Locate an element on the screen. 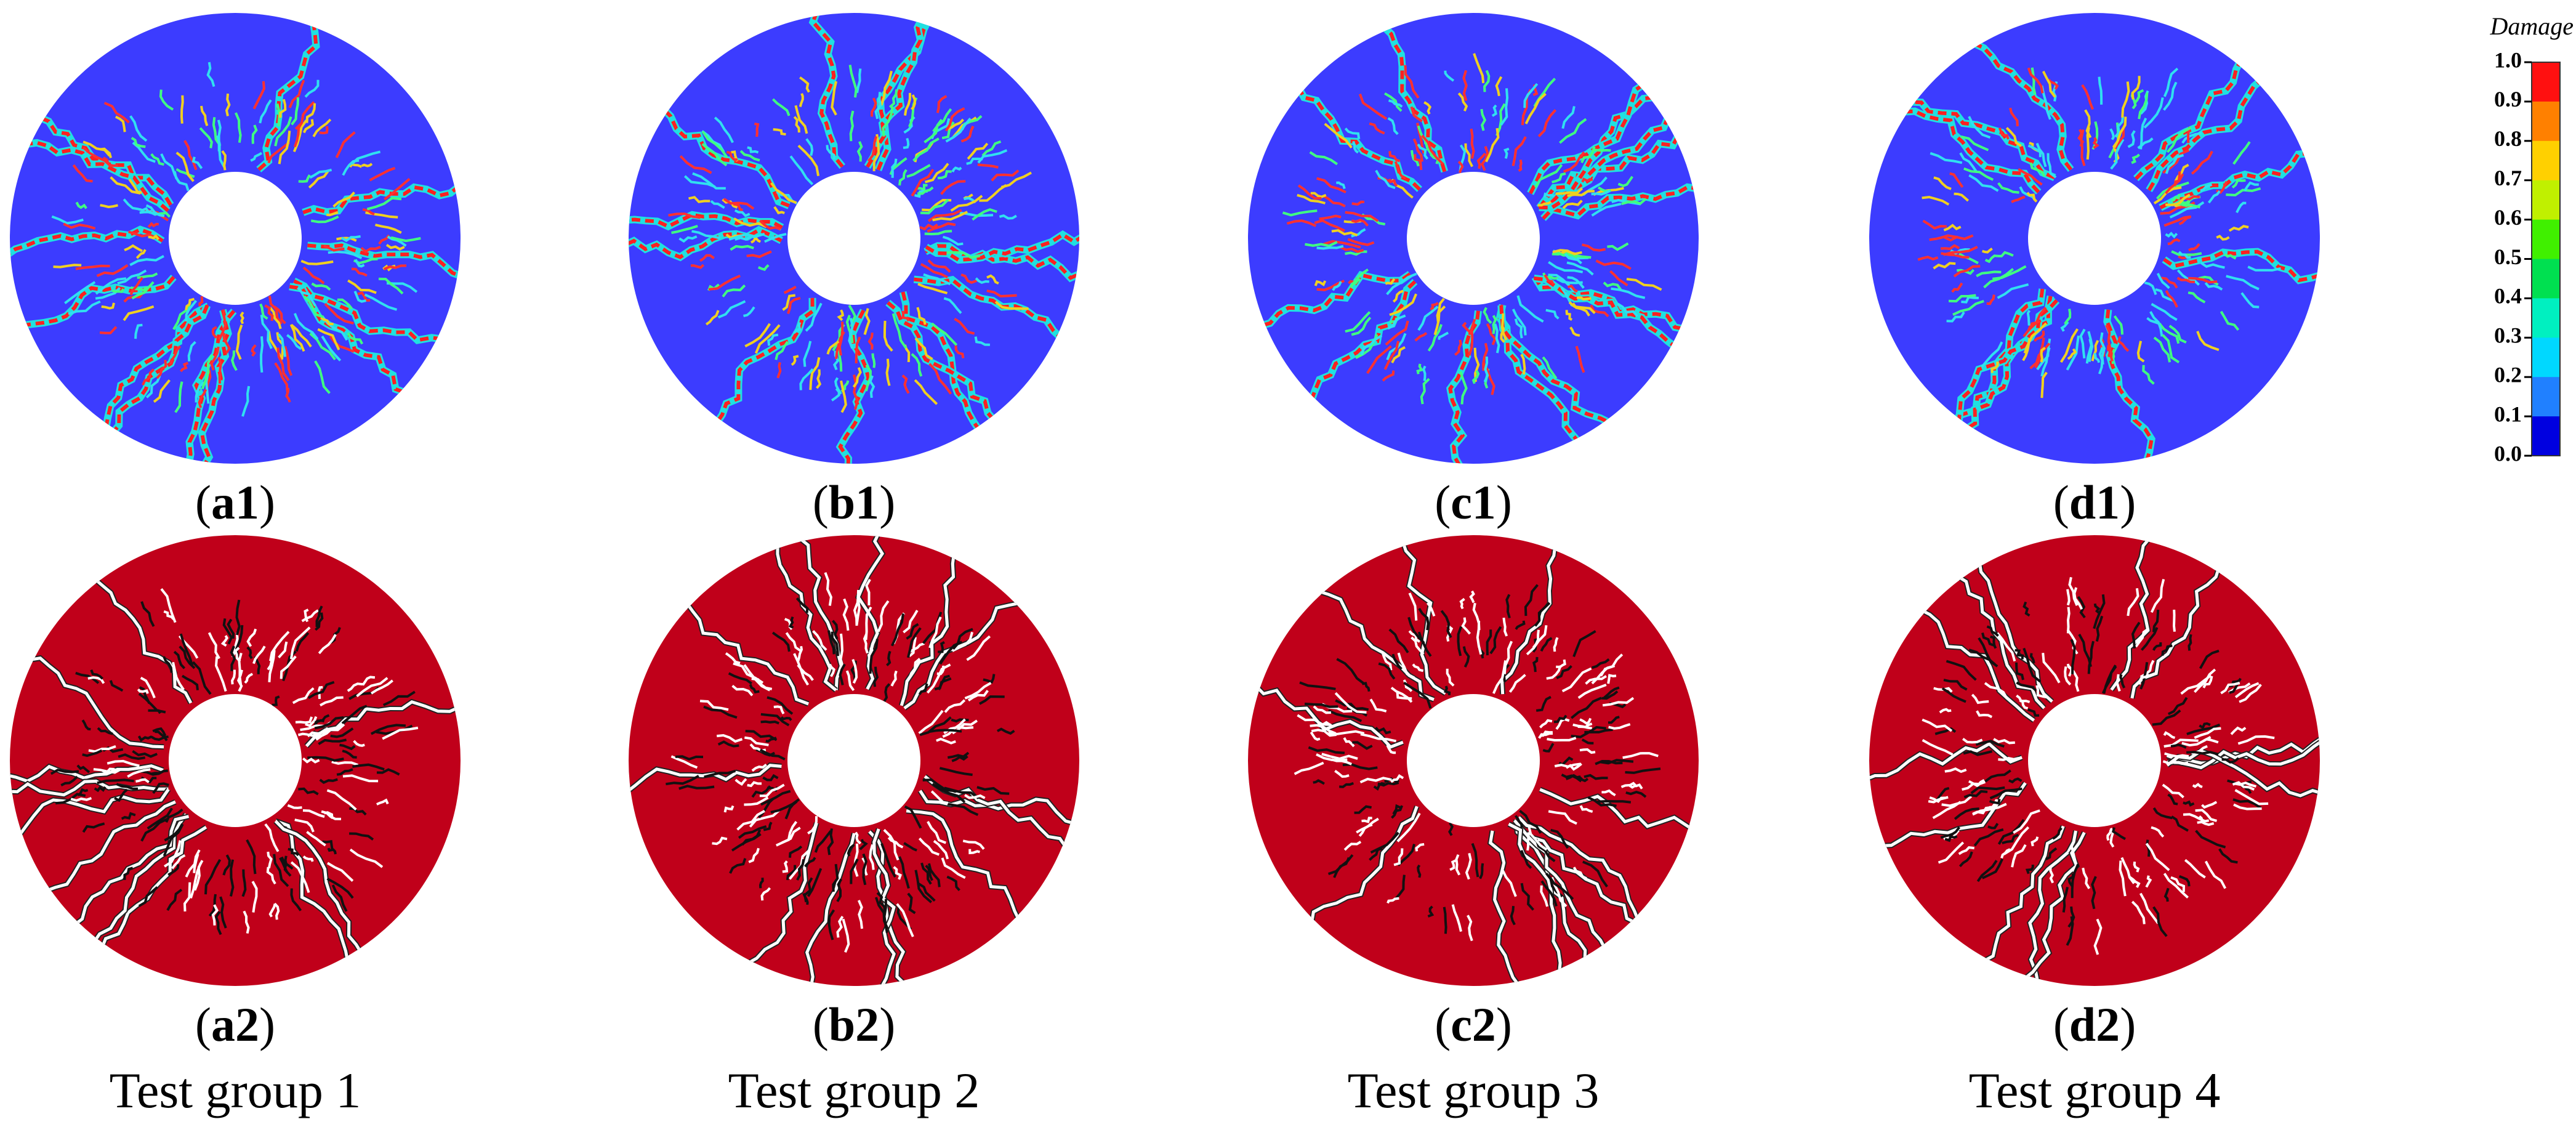  panel-label-part: b2 is located at coordinates (854, 1024).